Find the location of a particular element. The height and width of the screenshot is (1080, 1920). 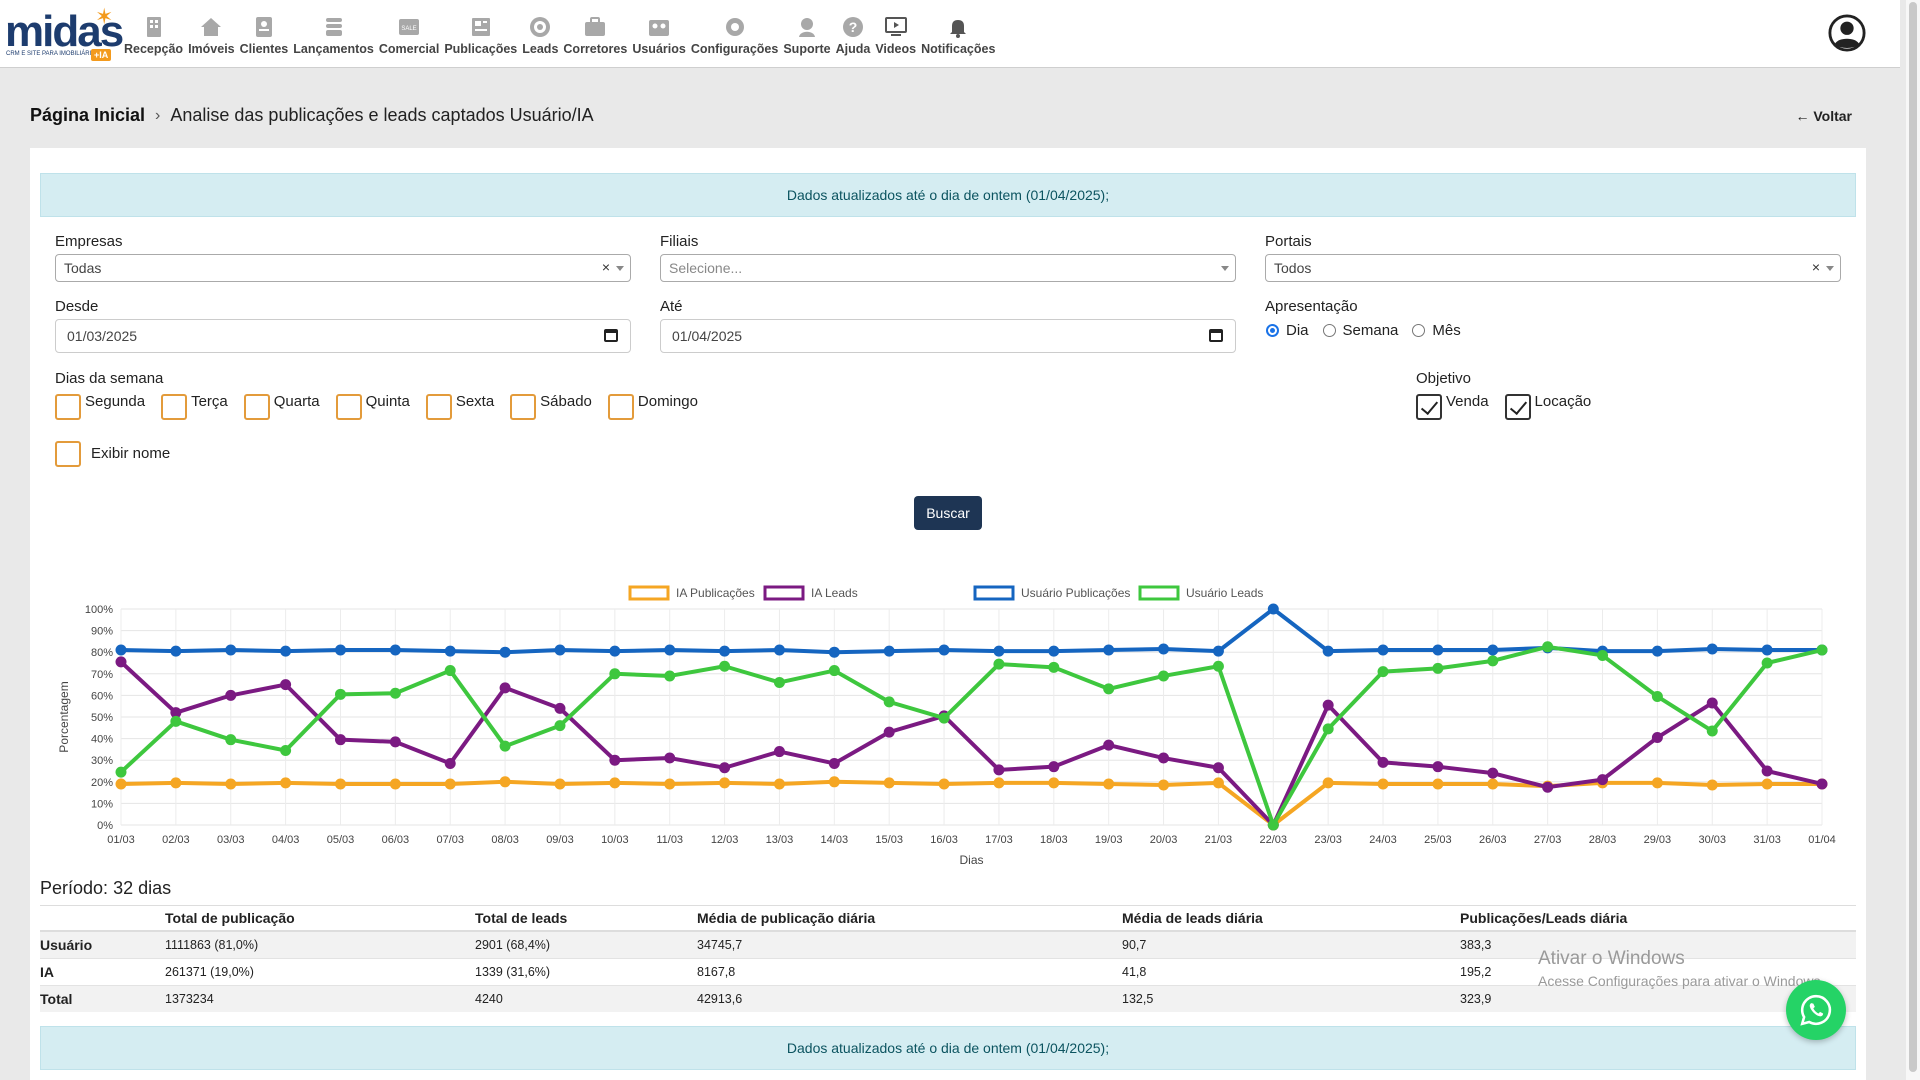

video-icon is located at coordinates (896, 27).